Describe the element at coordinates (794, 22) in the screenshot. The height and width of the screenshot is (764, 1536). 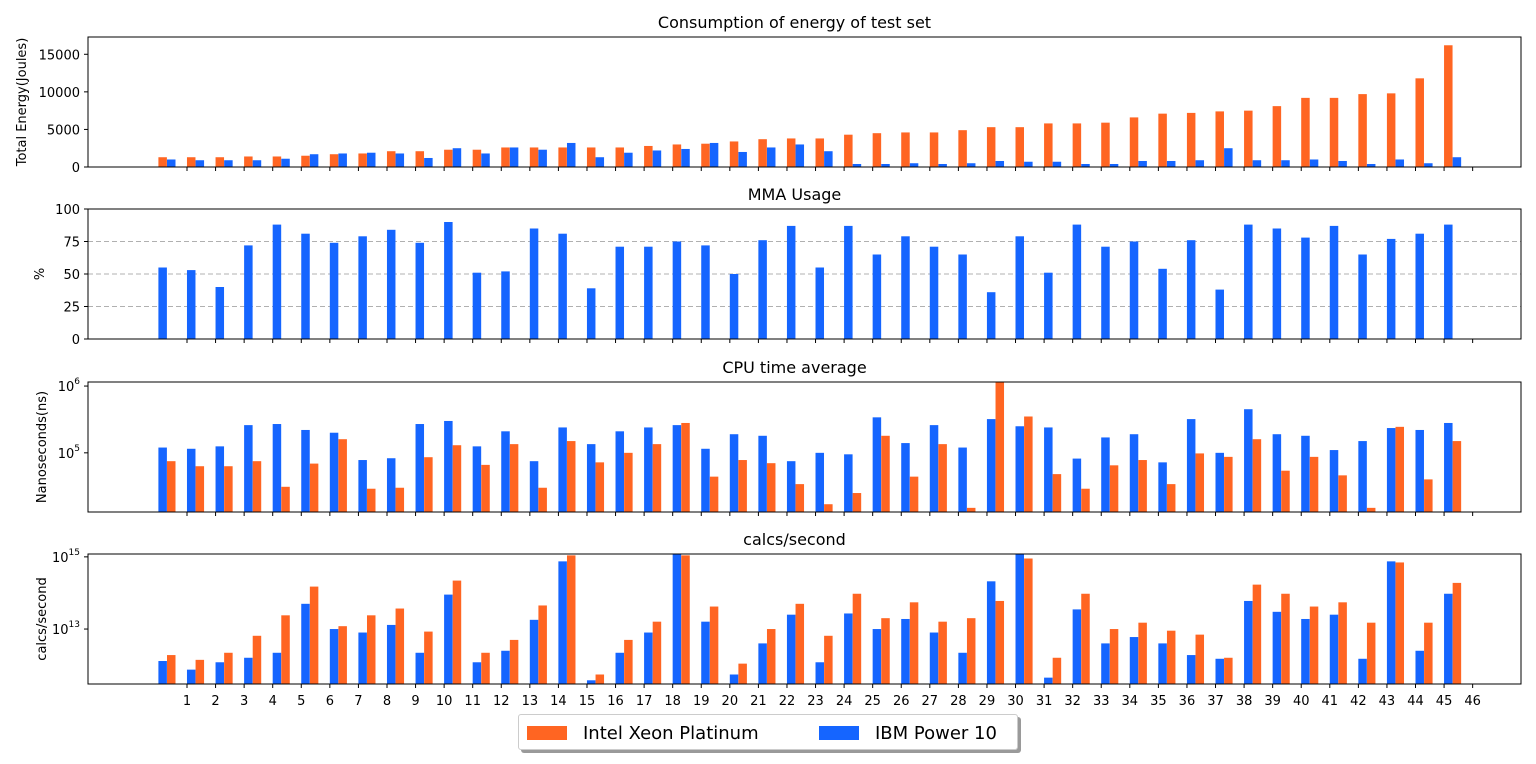
I see `chart-title: Consumption of energy of test set` at that location.